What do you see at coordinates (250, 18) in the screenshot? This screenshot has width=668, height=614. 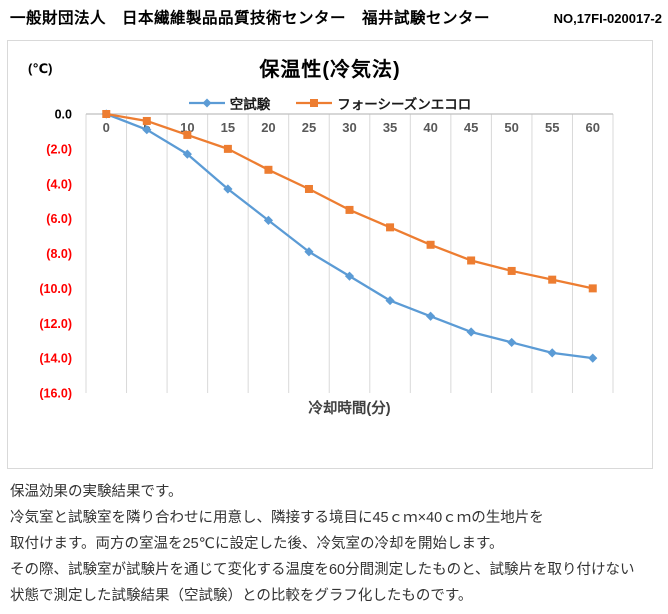 I see `organization-title: 一般財団法人 日本繊維製品品質技術センター 福井試験センター` at bounding box center [250, 18].